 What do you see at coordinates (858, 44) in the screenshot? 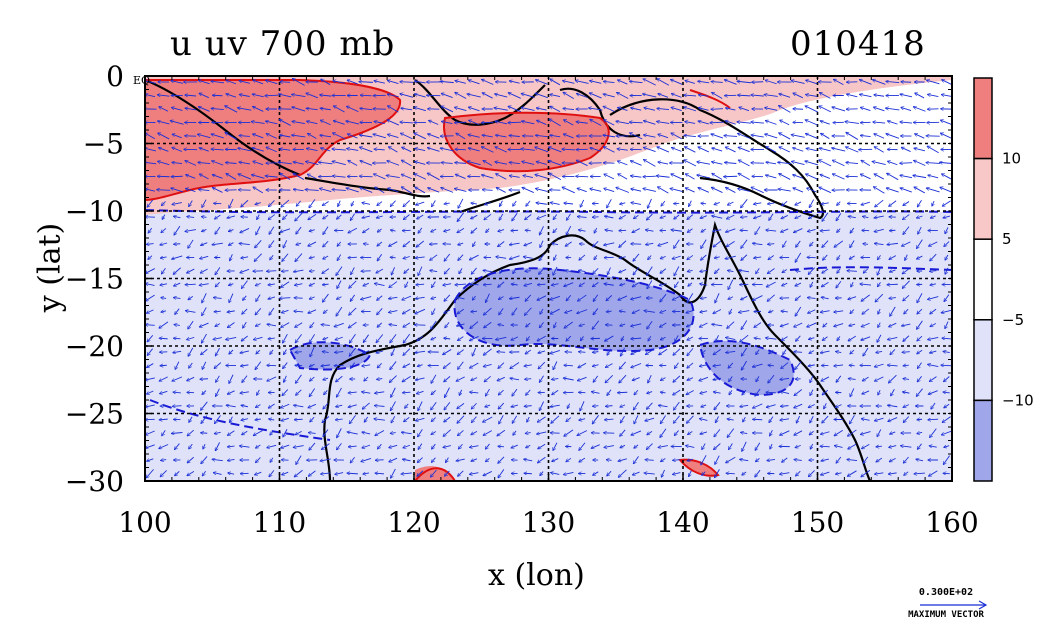
I see `plot-title-date: 010418` at bounding box center [858, 44].